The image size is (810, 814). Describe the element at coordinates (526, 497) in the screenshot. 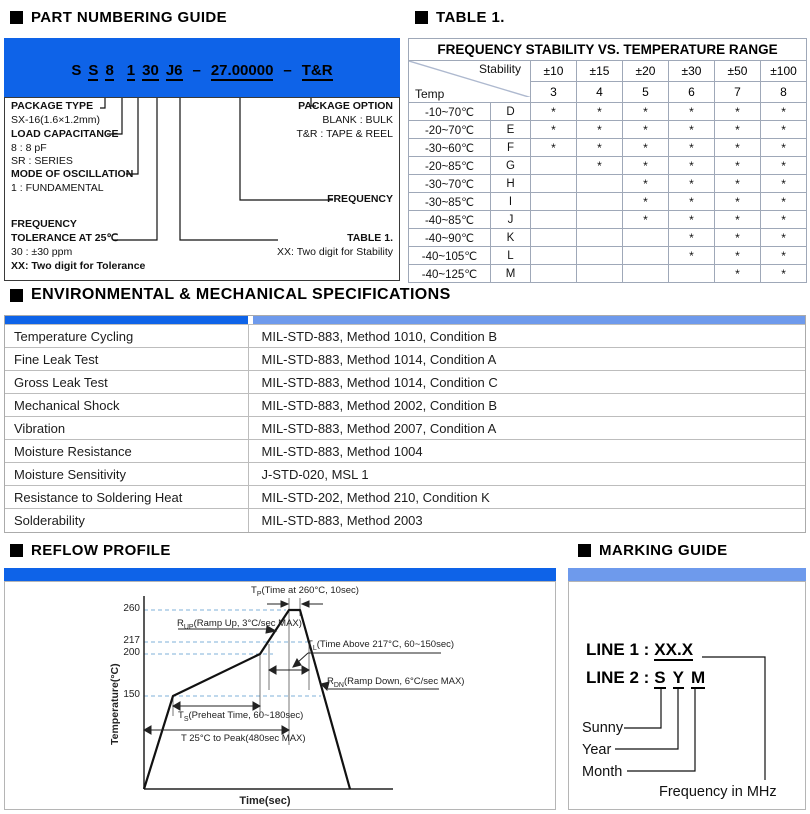

I see `spec-value: MIL-STD-202, Method 210, Condition K` at that location.